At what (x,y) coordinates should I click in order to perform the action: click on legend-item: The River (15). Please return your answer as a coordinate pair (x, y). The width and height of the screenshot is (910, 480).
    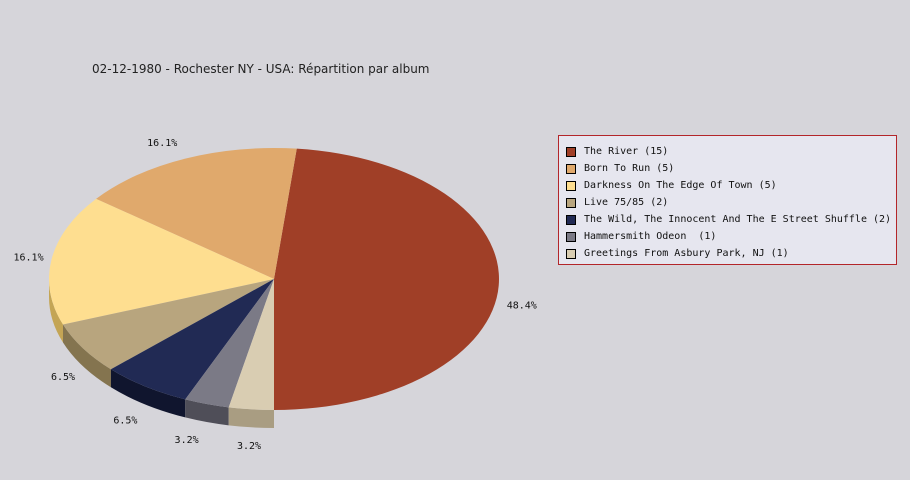
    Looking at the image, I should click on (727, 151).